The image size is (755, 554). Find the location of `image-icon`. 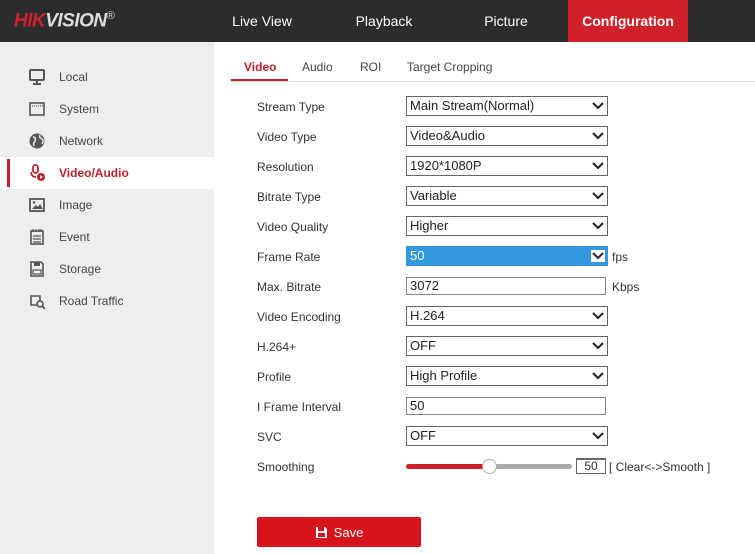

image-icon is located at coordinates (37, 205).